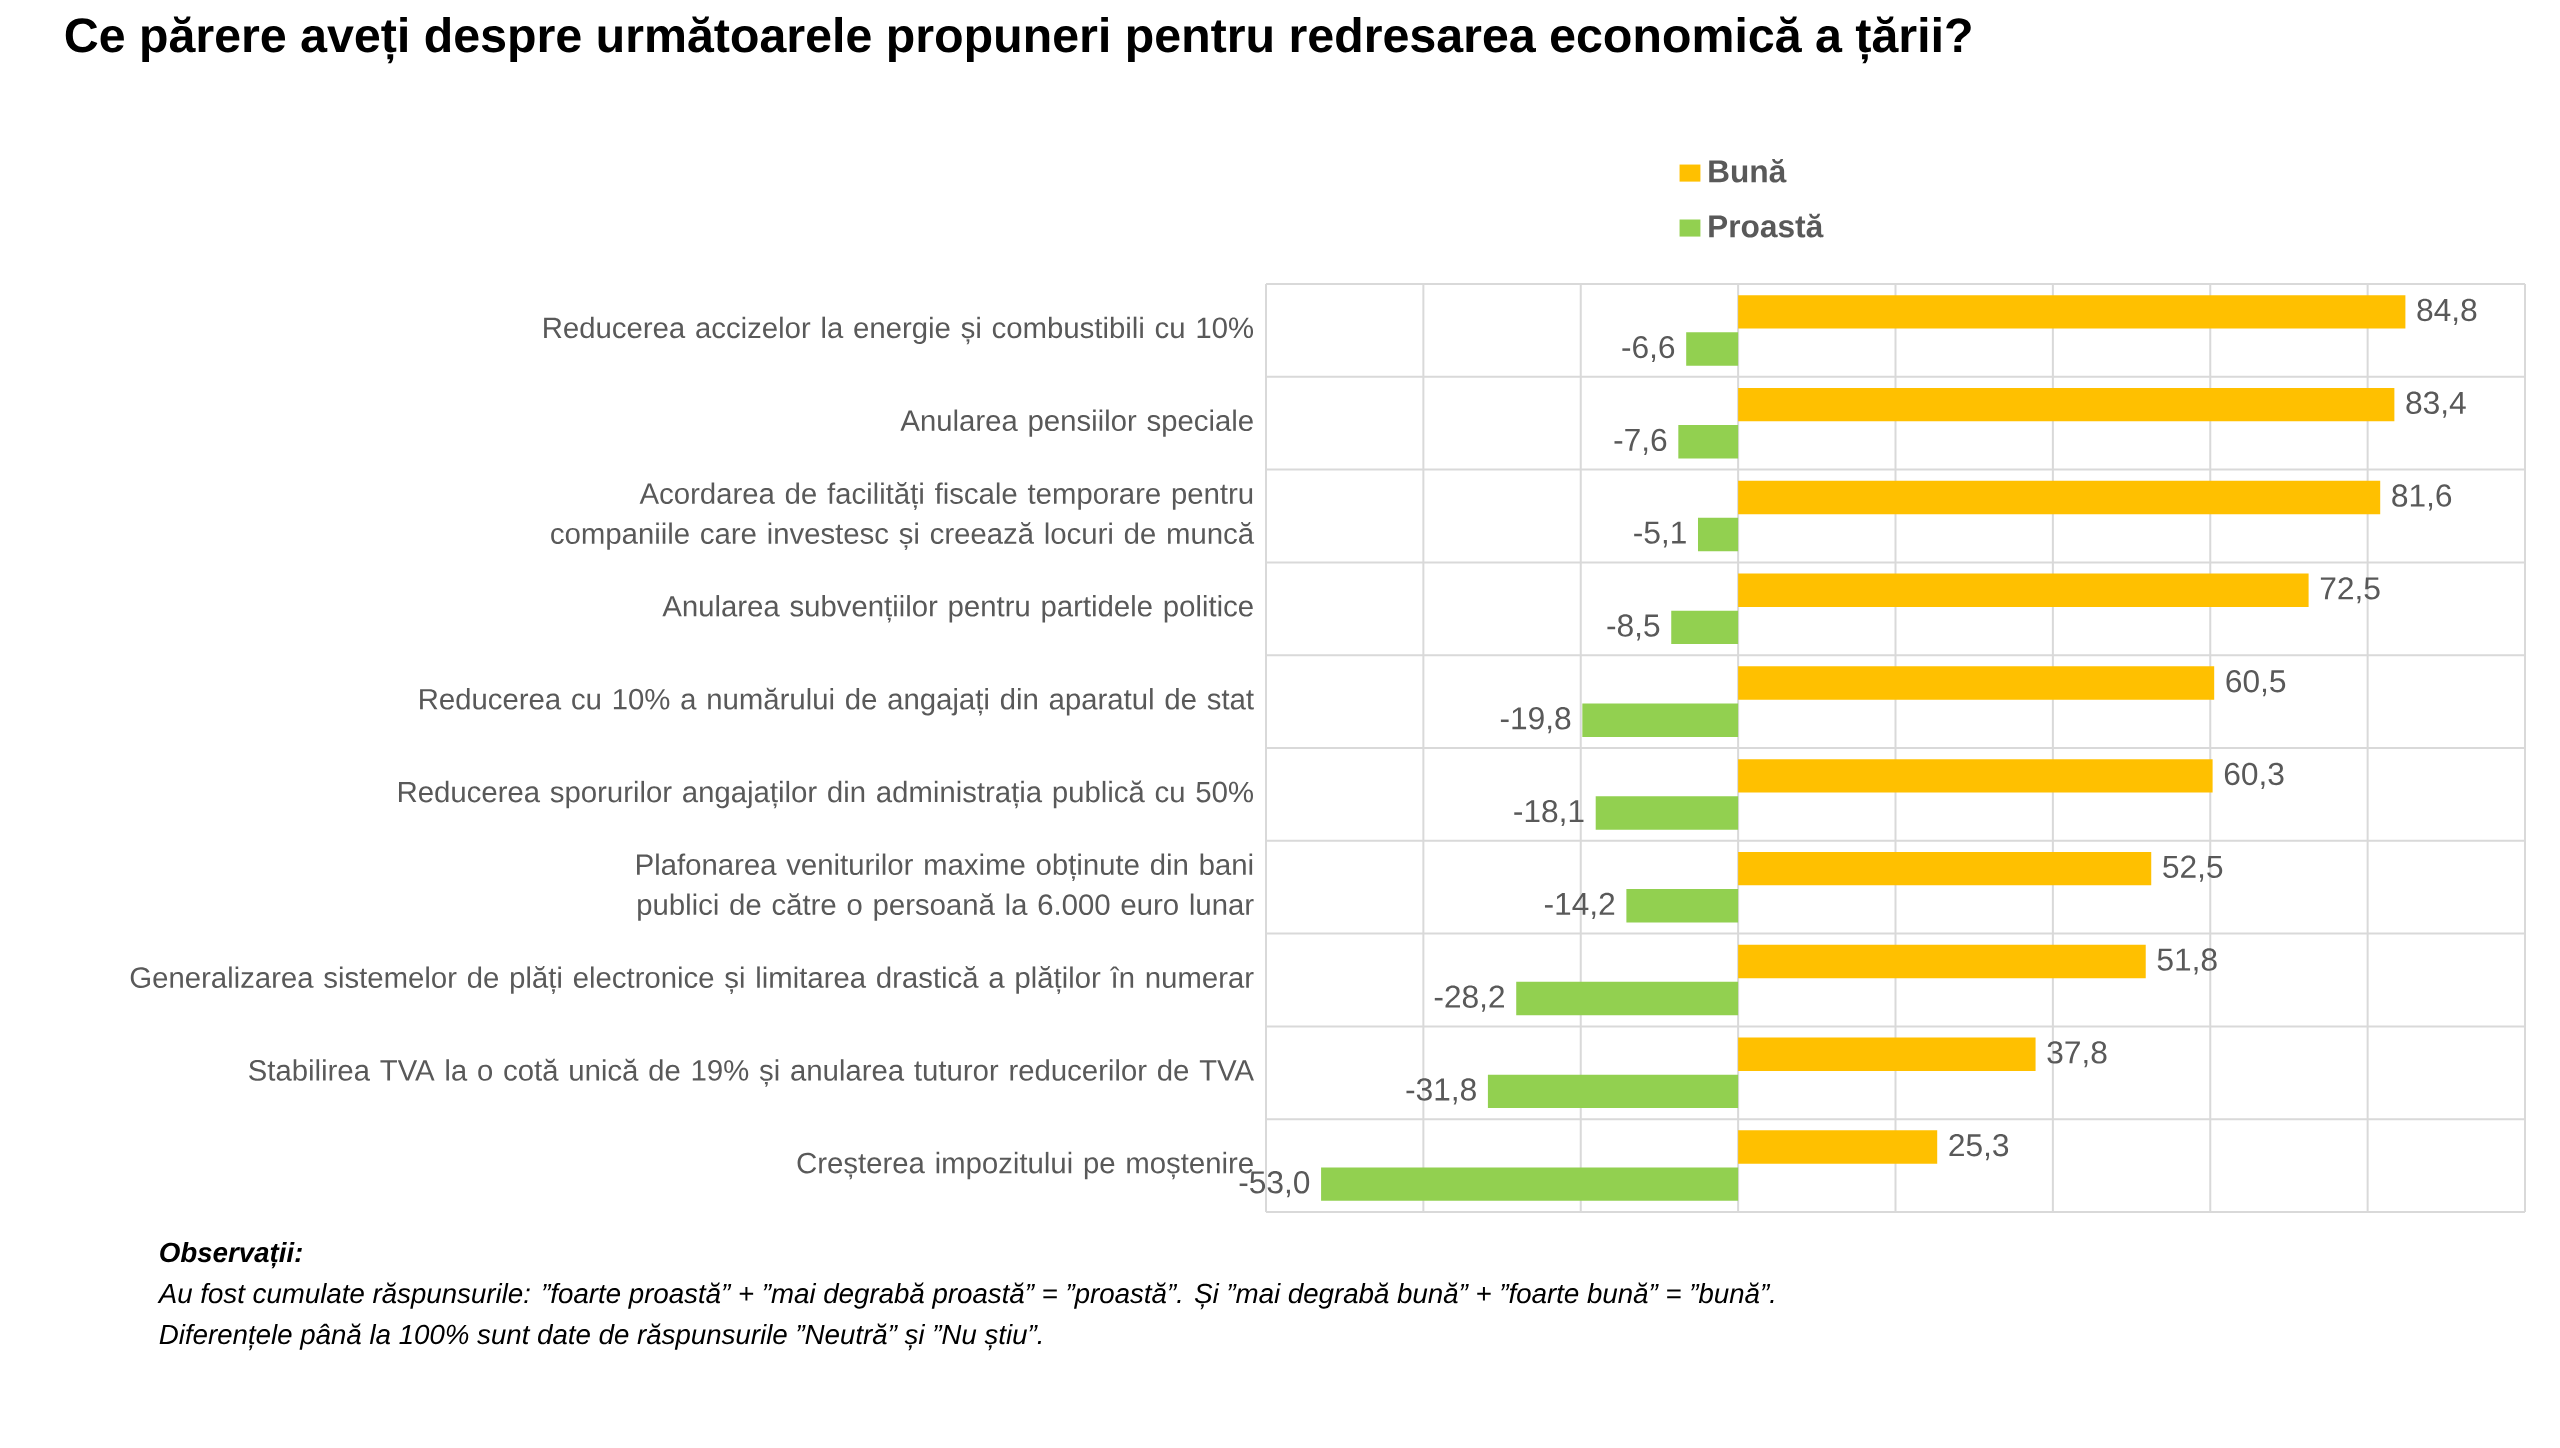  What do you see at coordinates (957, 609) in the screenshot?
I see `y-tick-label: Anularea subvențiilor pentru partidele politice` at bounding box center [957, 609].